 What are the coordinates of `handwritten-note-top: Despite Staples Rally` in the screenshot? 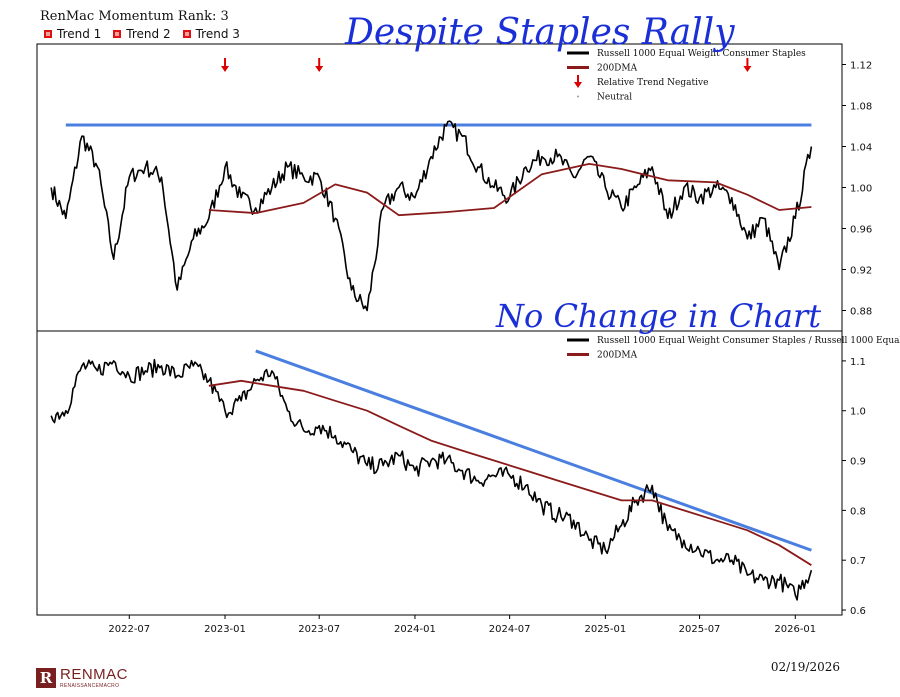 It's located at (539, 32).